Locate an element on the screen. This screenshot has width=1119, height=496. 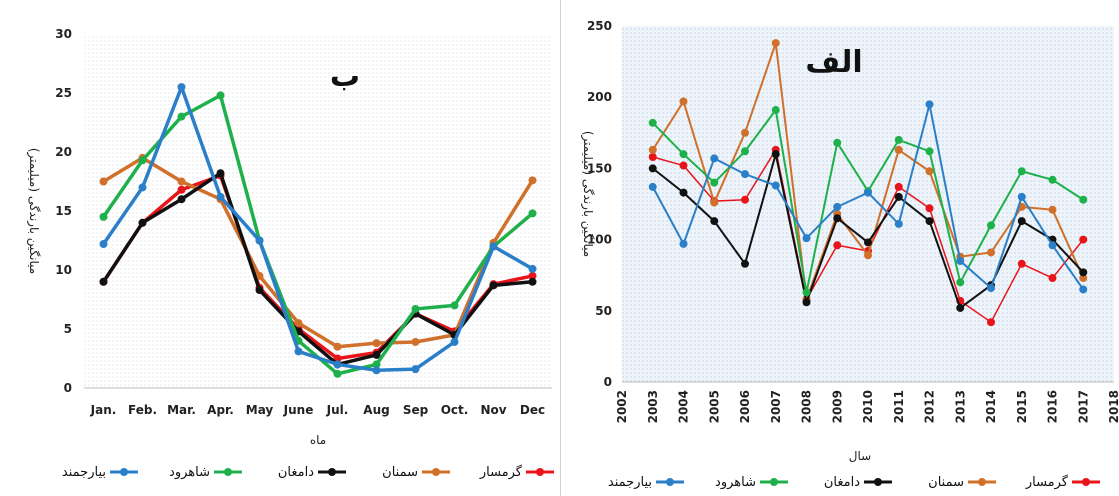
y-axis-title: میانگین بارندگی (میلیمتر) is located at coordinates (587, 194).